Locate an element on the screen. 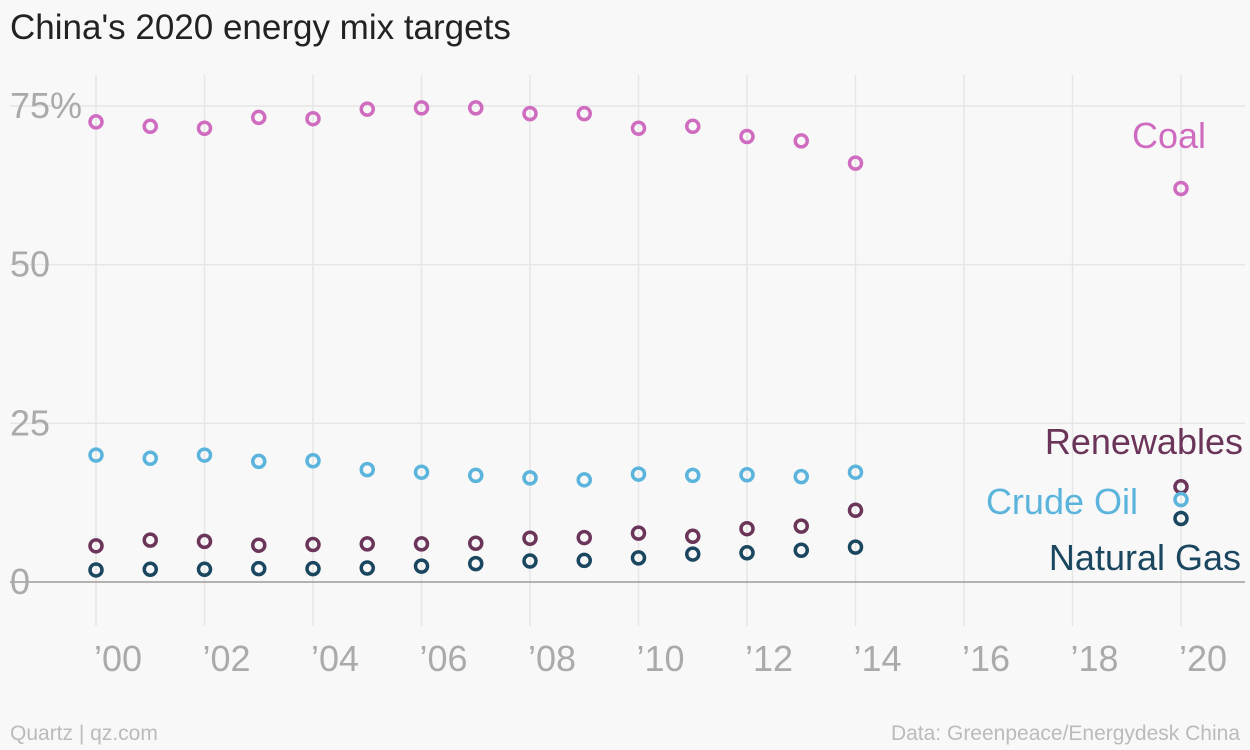  series-label-natural-gas: Natural Gas is located at coordinates (1145, 557).